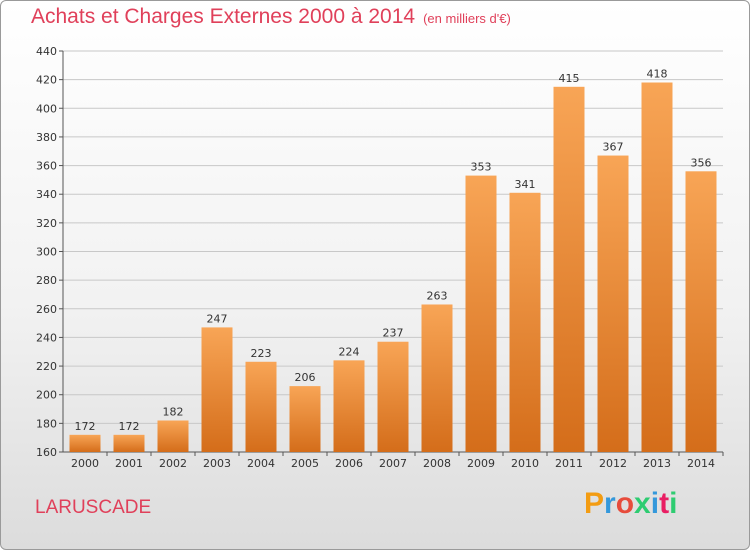  What do you see at coordinates (525, 184) in the screenshot?
I see `value-label-2010: 341` at bounding box center [525, 184].